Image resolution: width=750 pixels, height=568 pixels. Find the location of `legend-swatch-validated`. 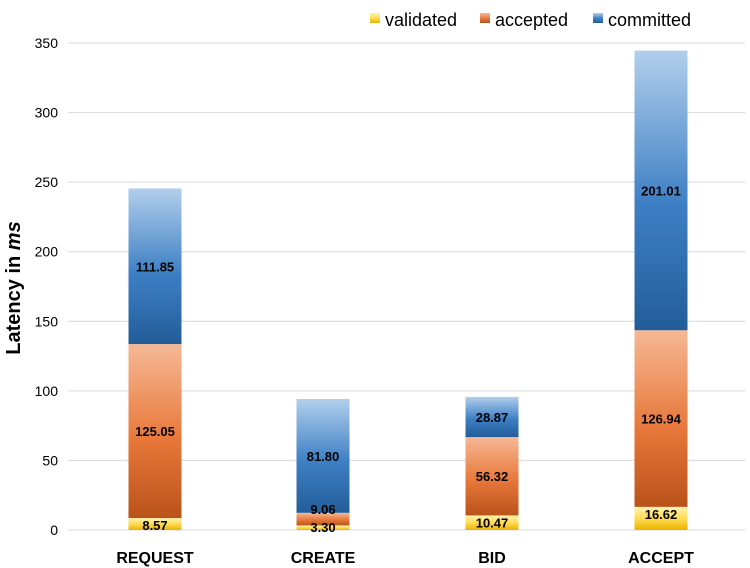

legend-swatch-validated is located at coordinates (375, 18).